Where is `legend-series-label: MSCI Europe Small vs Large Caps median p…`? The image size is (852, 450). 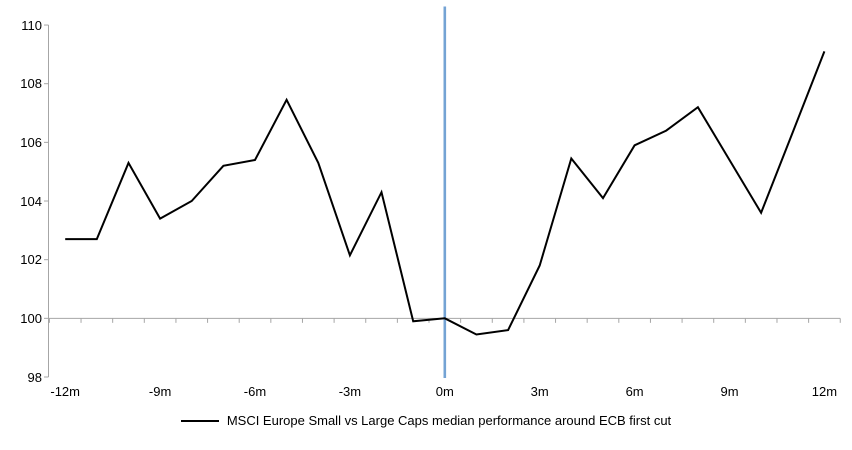
legend-series-label: MSCI Europe Small vs Large Caps median p… is located at coordinates (449, 420).